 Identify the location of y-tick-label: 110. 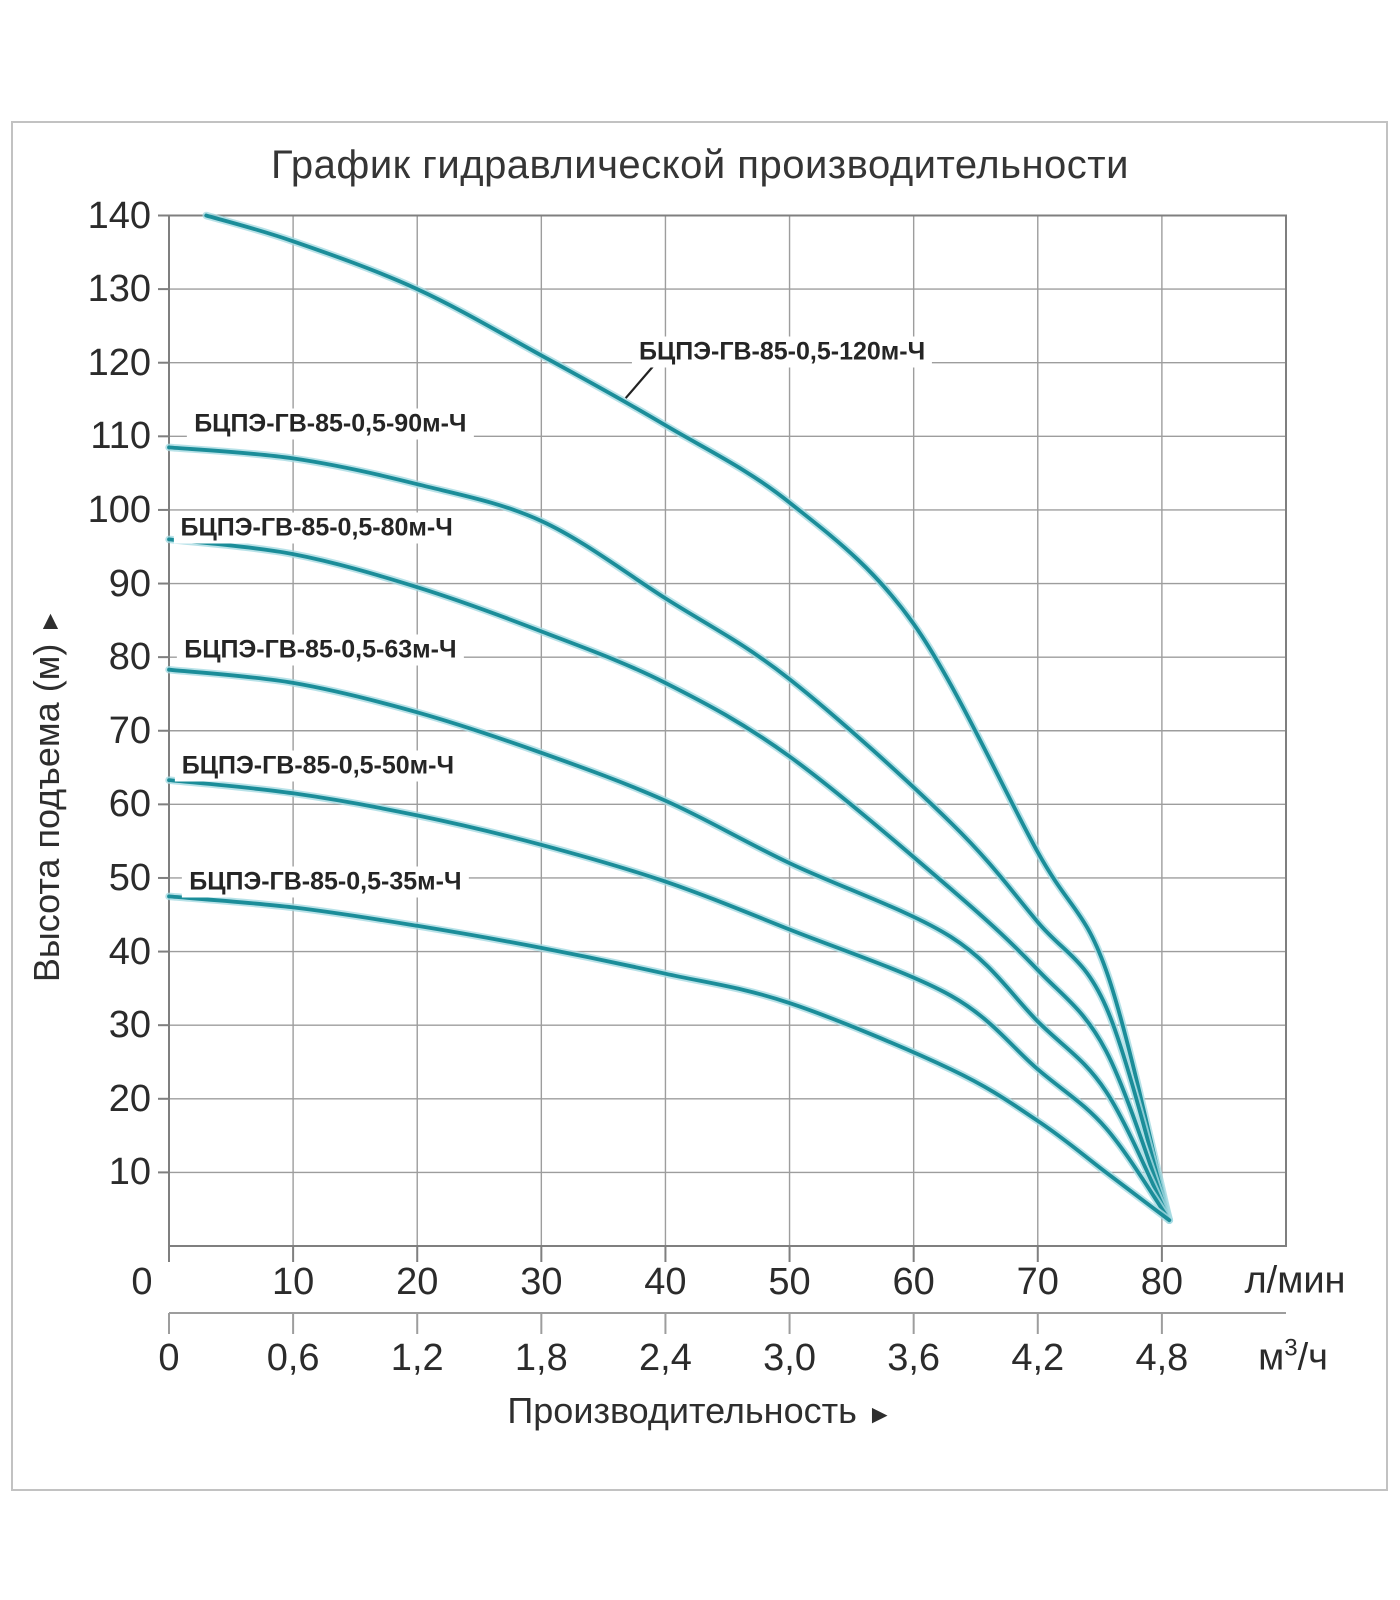
(120, 436).